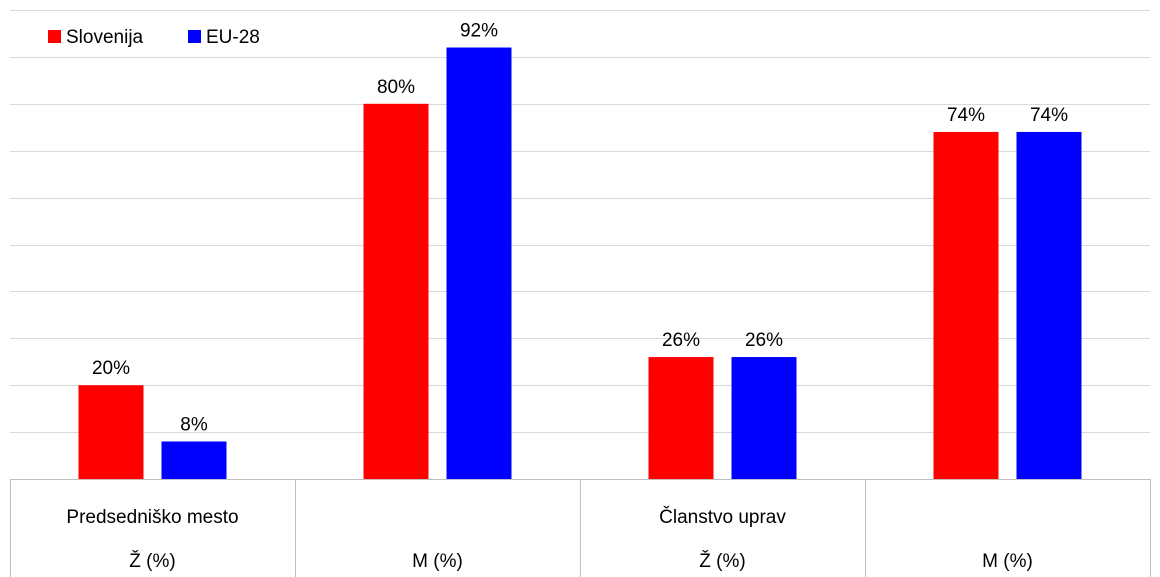 The image size is (1160, 577). What do you see at coordinates (722, 517) in the screenshot?
I see `group-label: Članstvo uprav` at bounding box center [722, 517].